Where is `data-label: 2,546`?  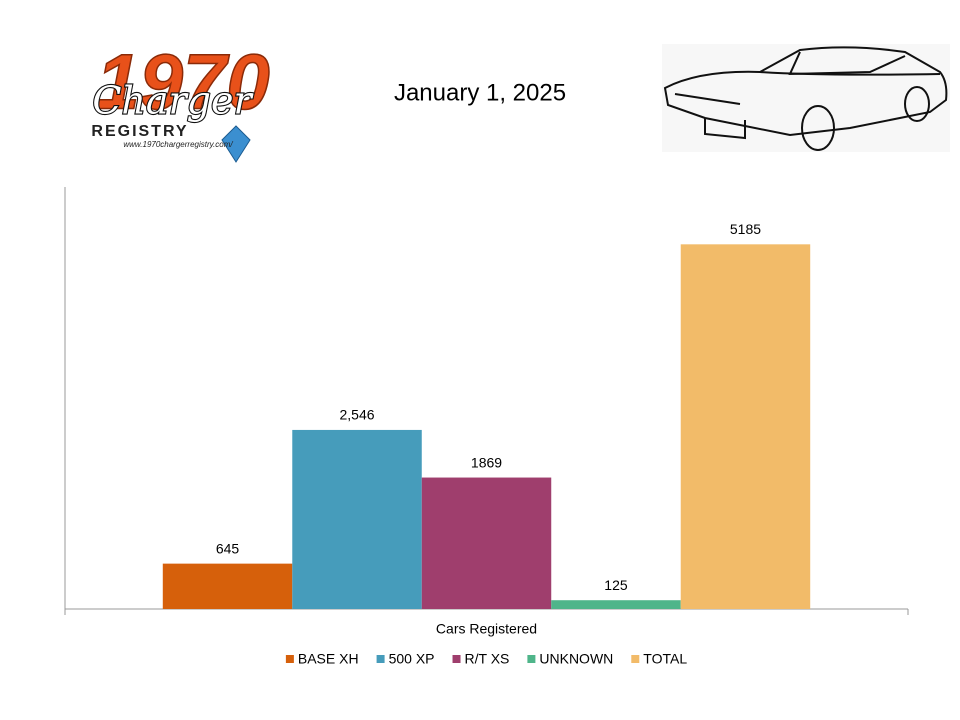 data-label: 2,546 is located at coordinates (356, 415).